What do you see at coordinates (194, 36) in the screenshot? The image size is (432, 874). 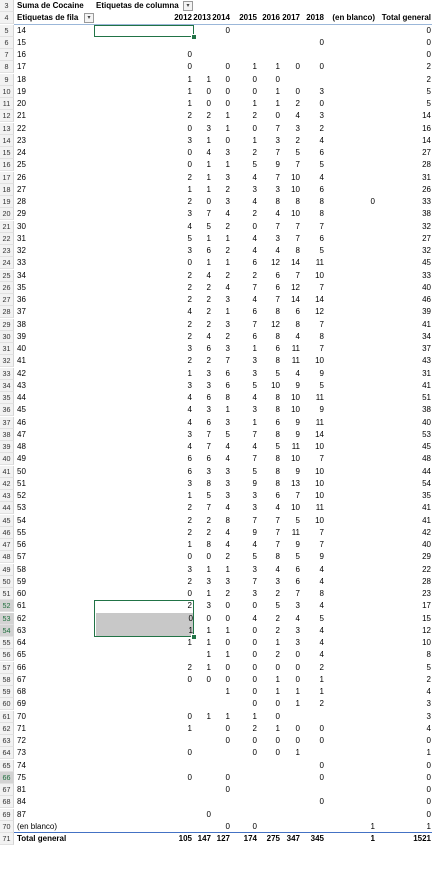 I see `fill-handle` at bounding box center [194, 36].